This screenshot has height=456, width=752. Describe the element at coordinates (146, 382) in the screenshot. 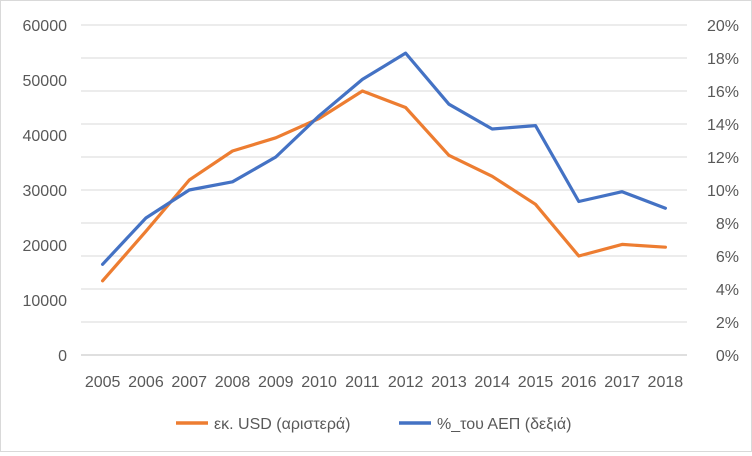

I see `x-tick-label: 2006` at that location.